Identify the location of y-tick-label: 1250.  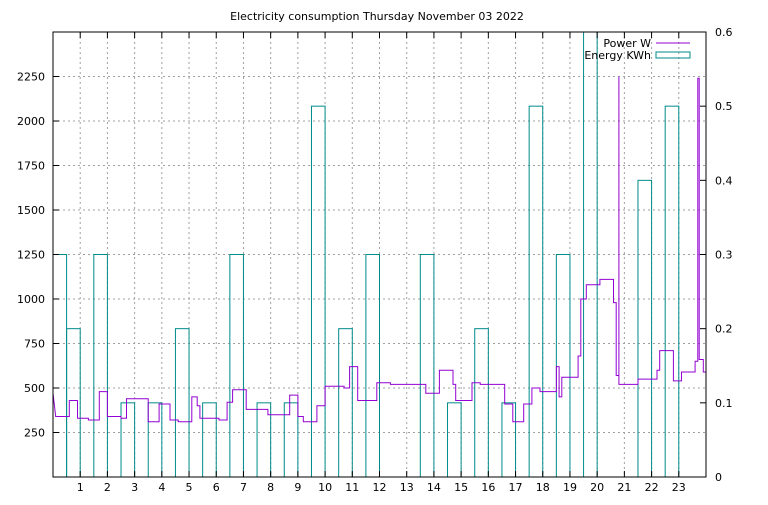
(31, 255).